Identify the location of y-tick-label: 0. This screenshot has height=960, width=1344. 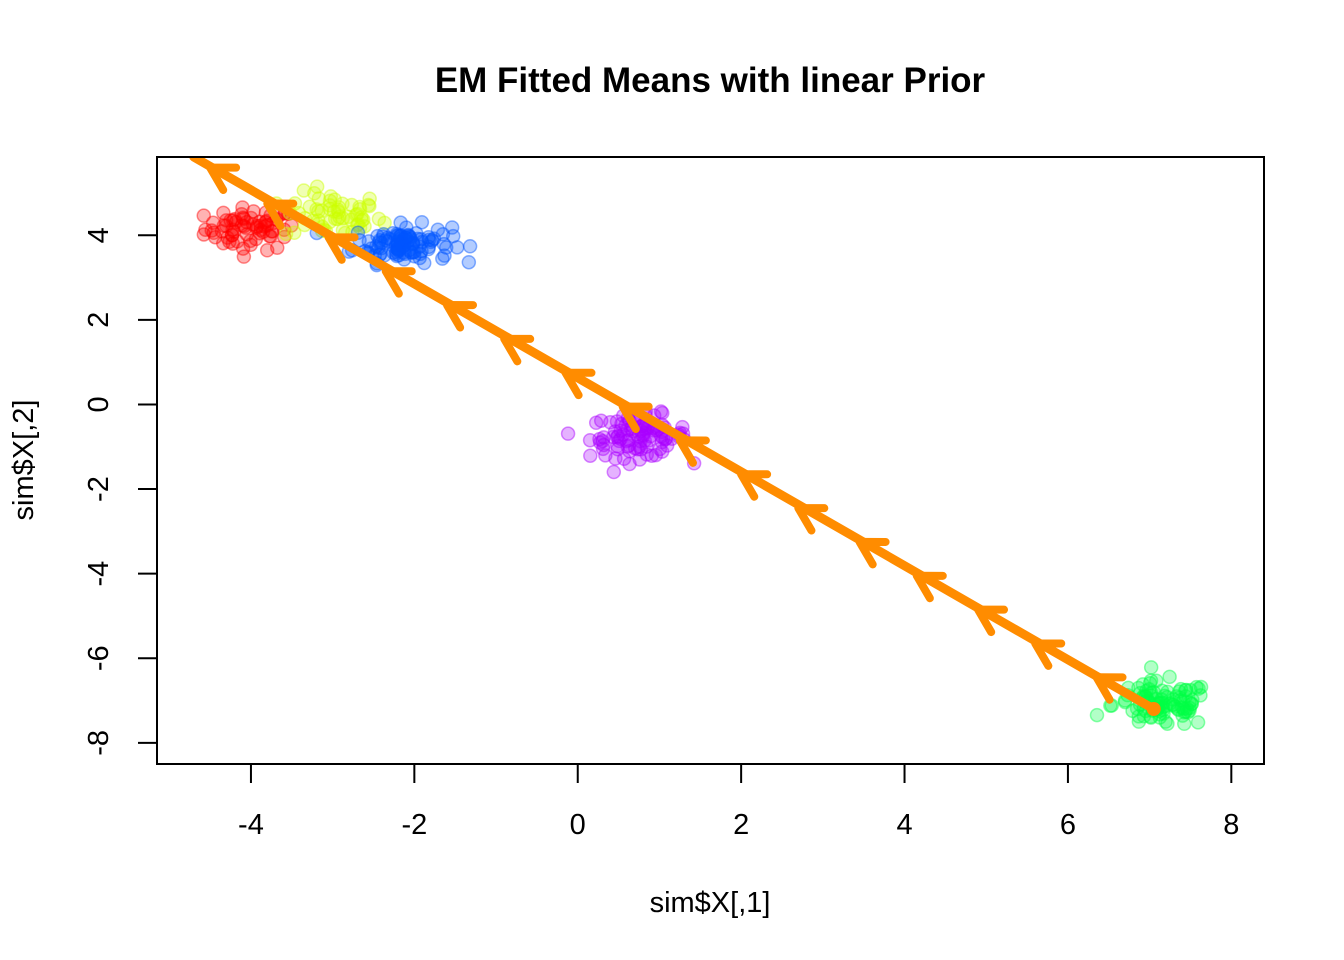
(99, 404).